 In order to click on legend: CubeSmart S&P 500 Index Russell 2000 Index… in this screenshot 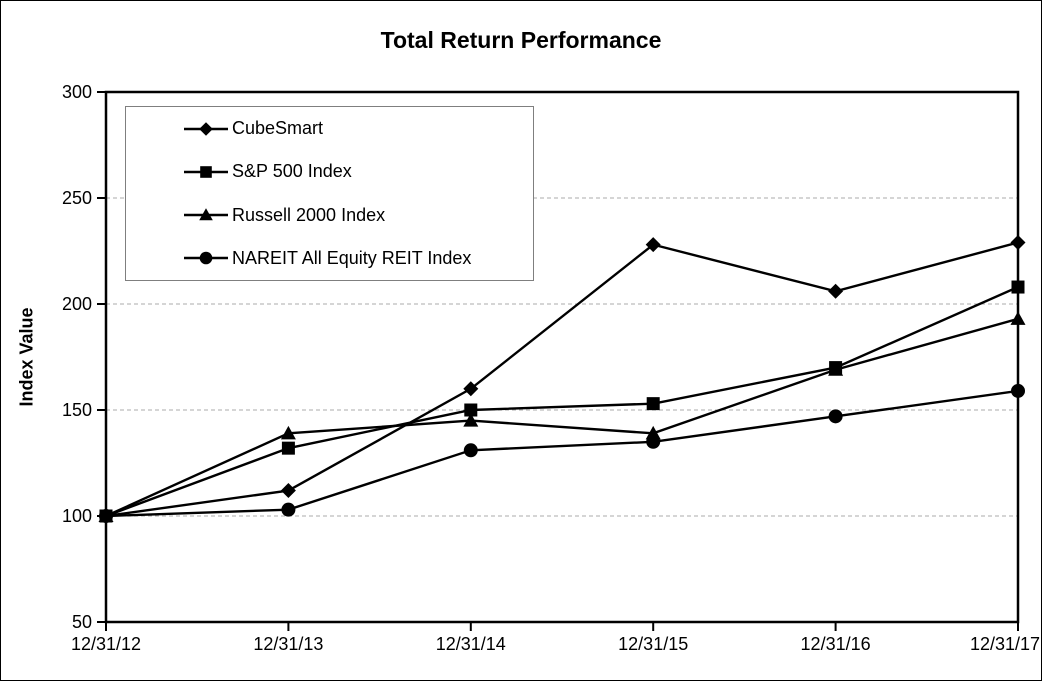, I will do `click(329, 193)`.